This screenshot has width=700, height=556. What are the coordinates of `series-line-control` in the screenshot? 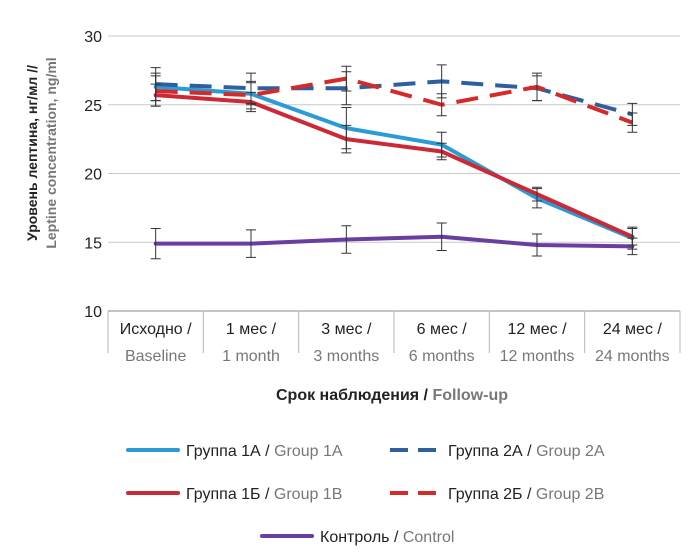 It's located at (394, 241).